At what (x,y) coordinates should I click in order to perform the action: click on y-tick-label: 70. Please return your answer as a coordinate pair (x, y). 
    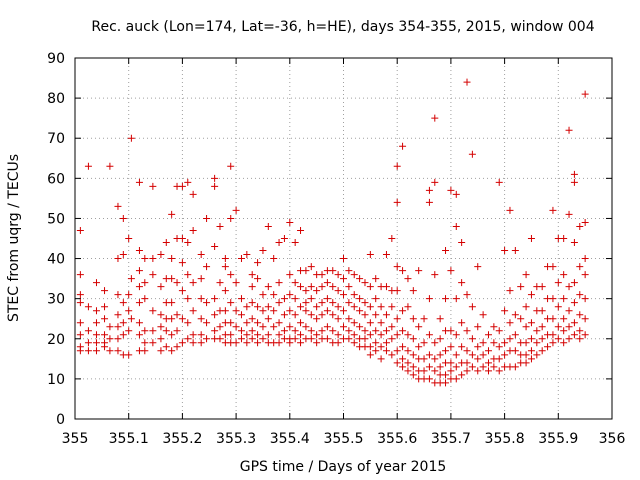
    Looking at the image, I should click on (56, 139).